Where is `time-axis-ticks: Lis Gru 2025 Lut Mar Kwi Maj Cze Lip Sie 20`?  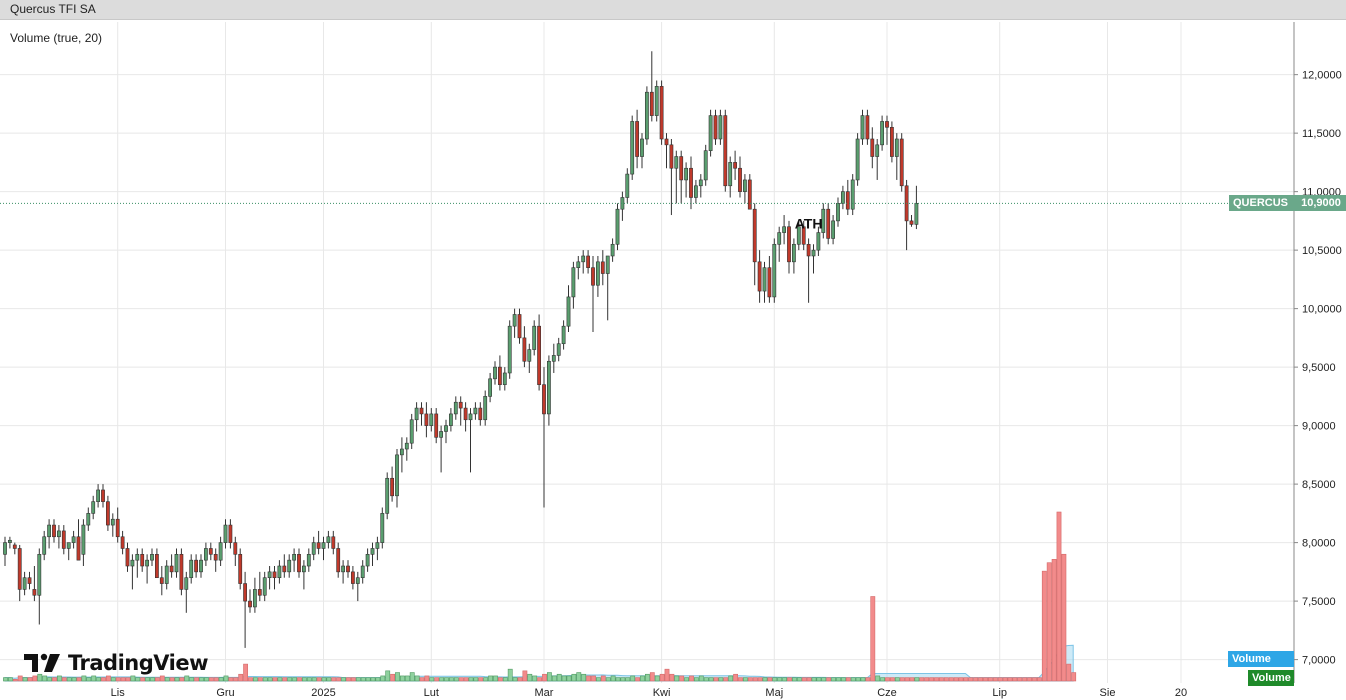
time-axis-ticks: Lis Gru 2025 Lut Mar Kwi Maj Cze Lip Sie 20 is located at coordinates (649, 693).